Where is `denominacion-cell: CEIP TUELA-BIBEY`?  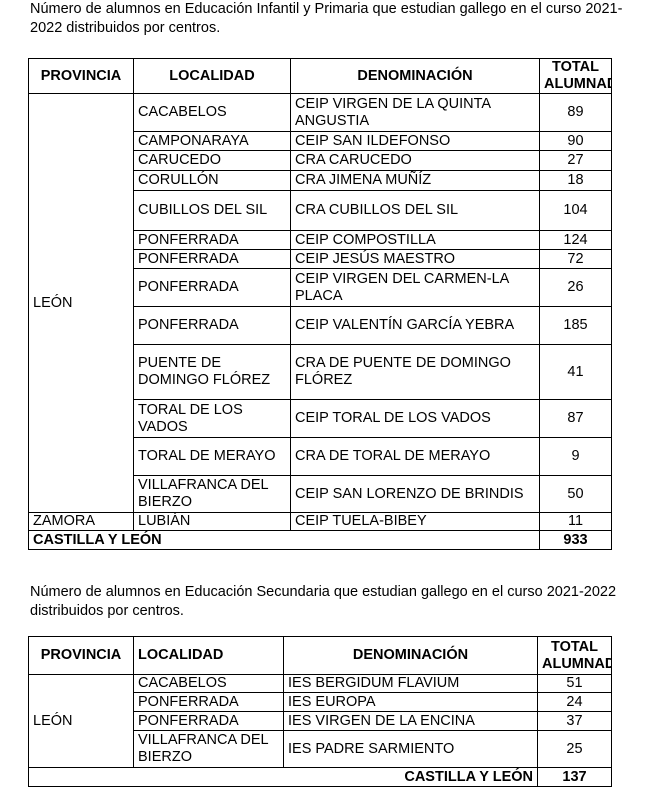
denominacion-cell: CEIP TUELA-BIBEY is located at coordinates (415, 521).